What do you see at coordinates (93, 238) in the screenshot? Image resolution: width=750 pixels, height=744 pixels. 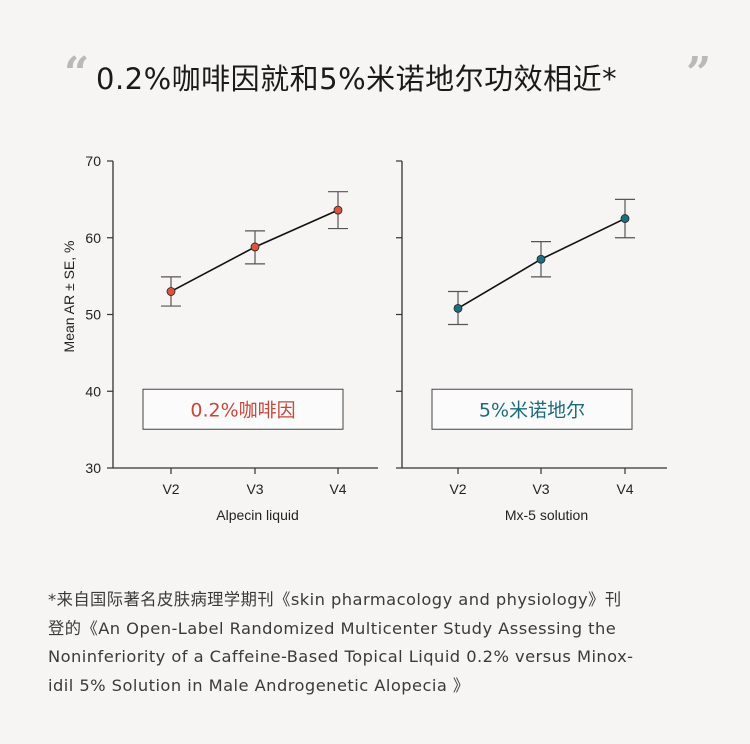 I see `y-tick-label: 60` at bounding box center [93, 238].